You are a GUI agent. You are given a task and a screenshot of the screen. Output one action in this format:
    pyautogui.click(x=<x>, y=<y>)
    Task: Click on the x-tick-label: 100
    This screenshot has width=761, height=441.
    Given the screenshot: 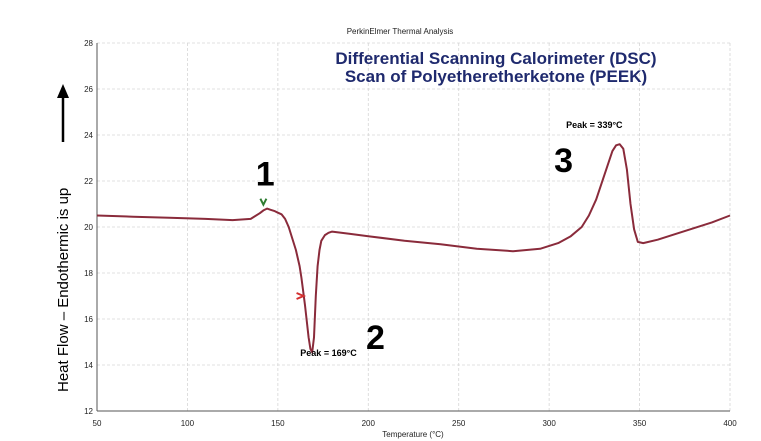 What is the action you would take?
    pyautogui.click(x=188, y=423)
    